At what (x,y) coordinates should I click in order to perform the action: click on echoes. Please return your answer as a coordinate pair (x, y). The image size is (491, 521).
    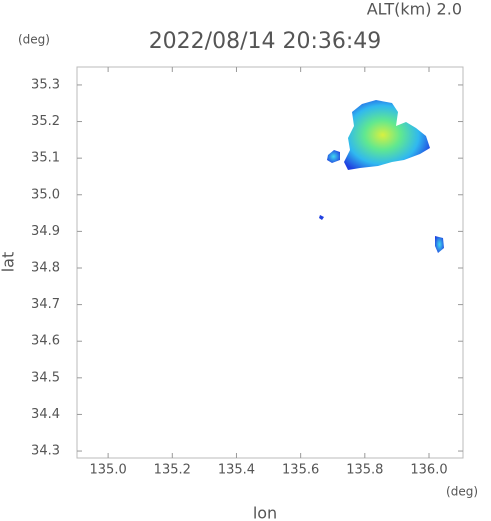
    Looking at the image, I should click on (381, 176).